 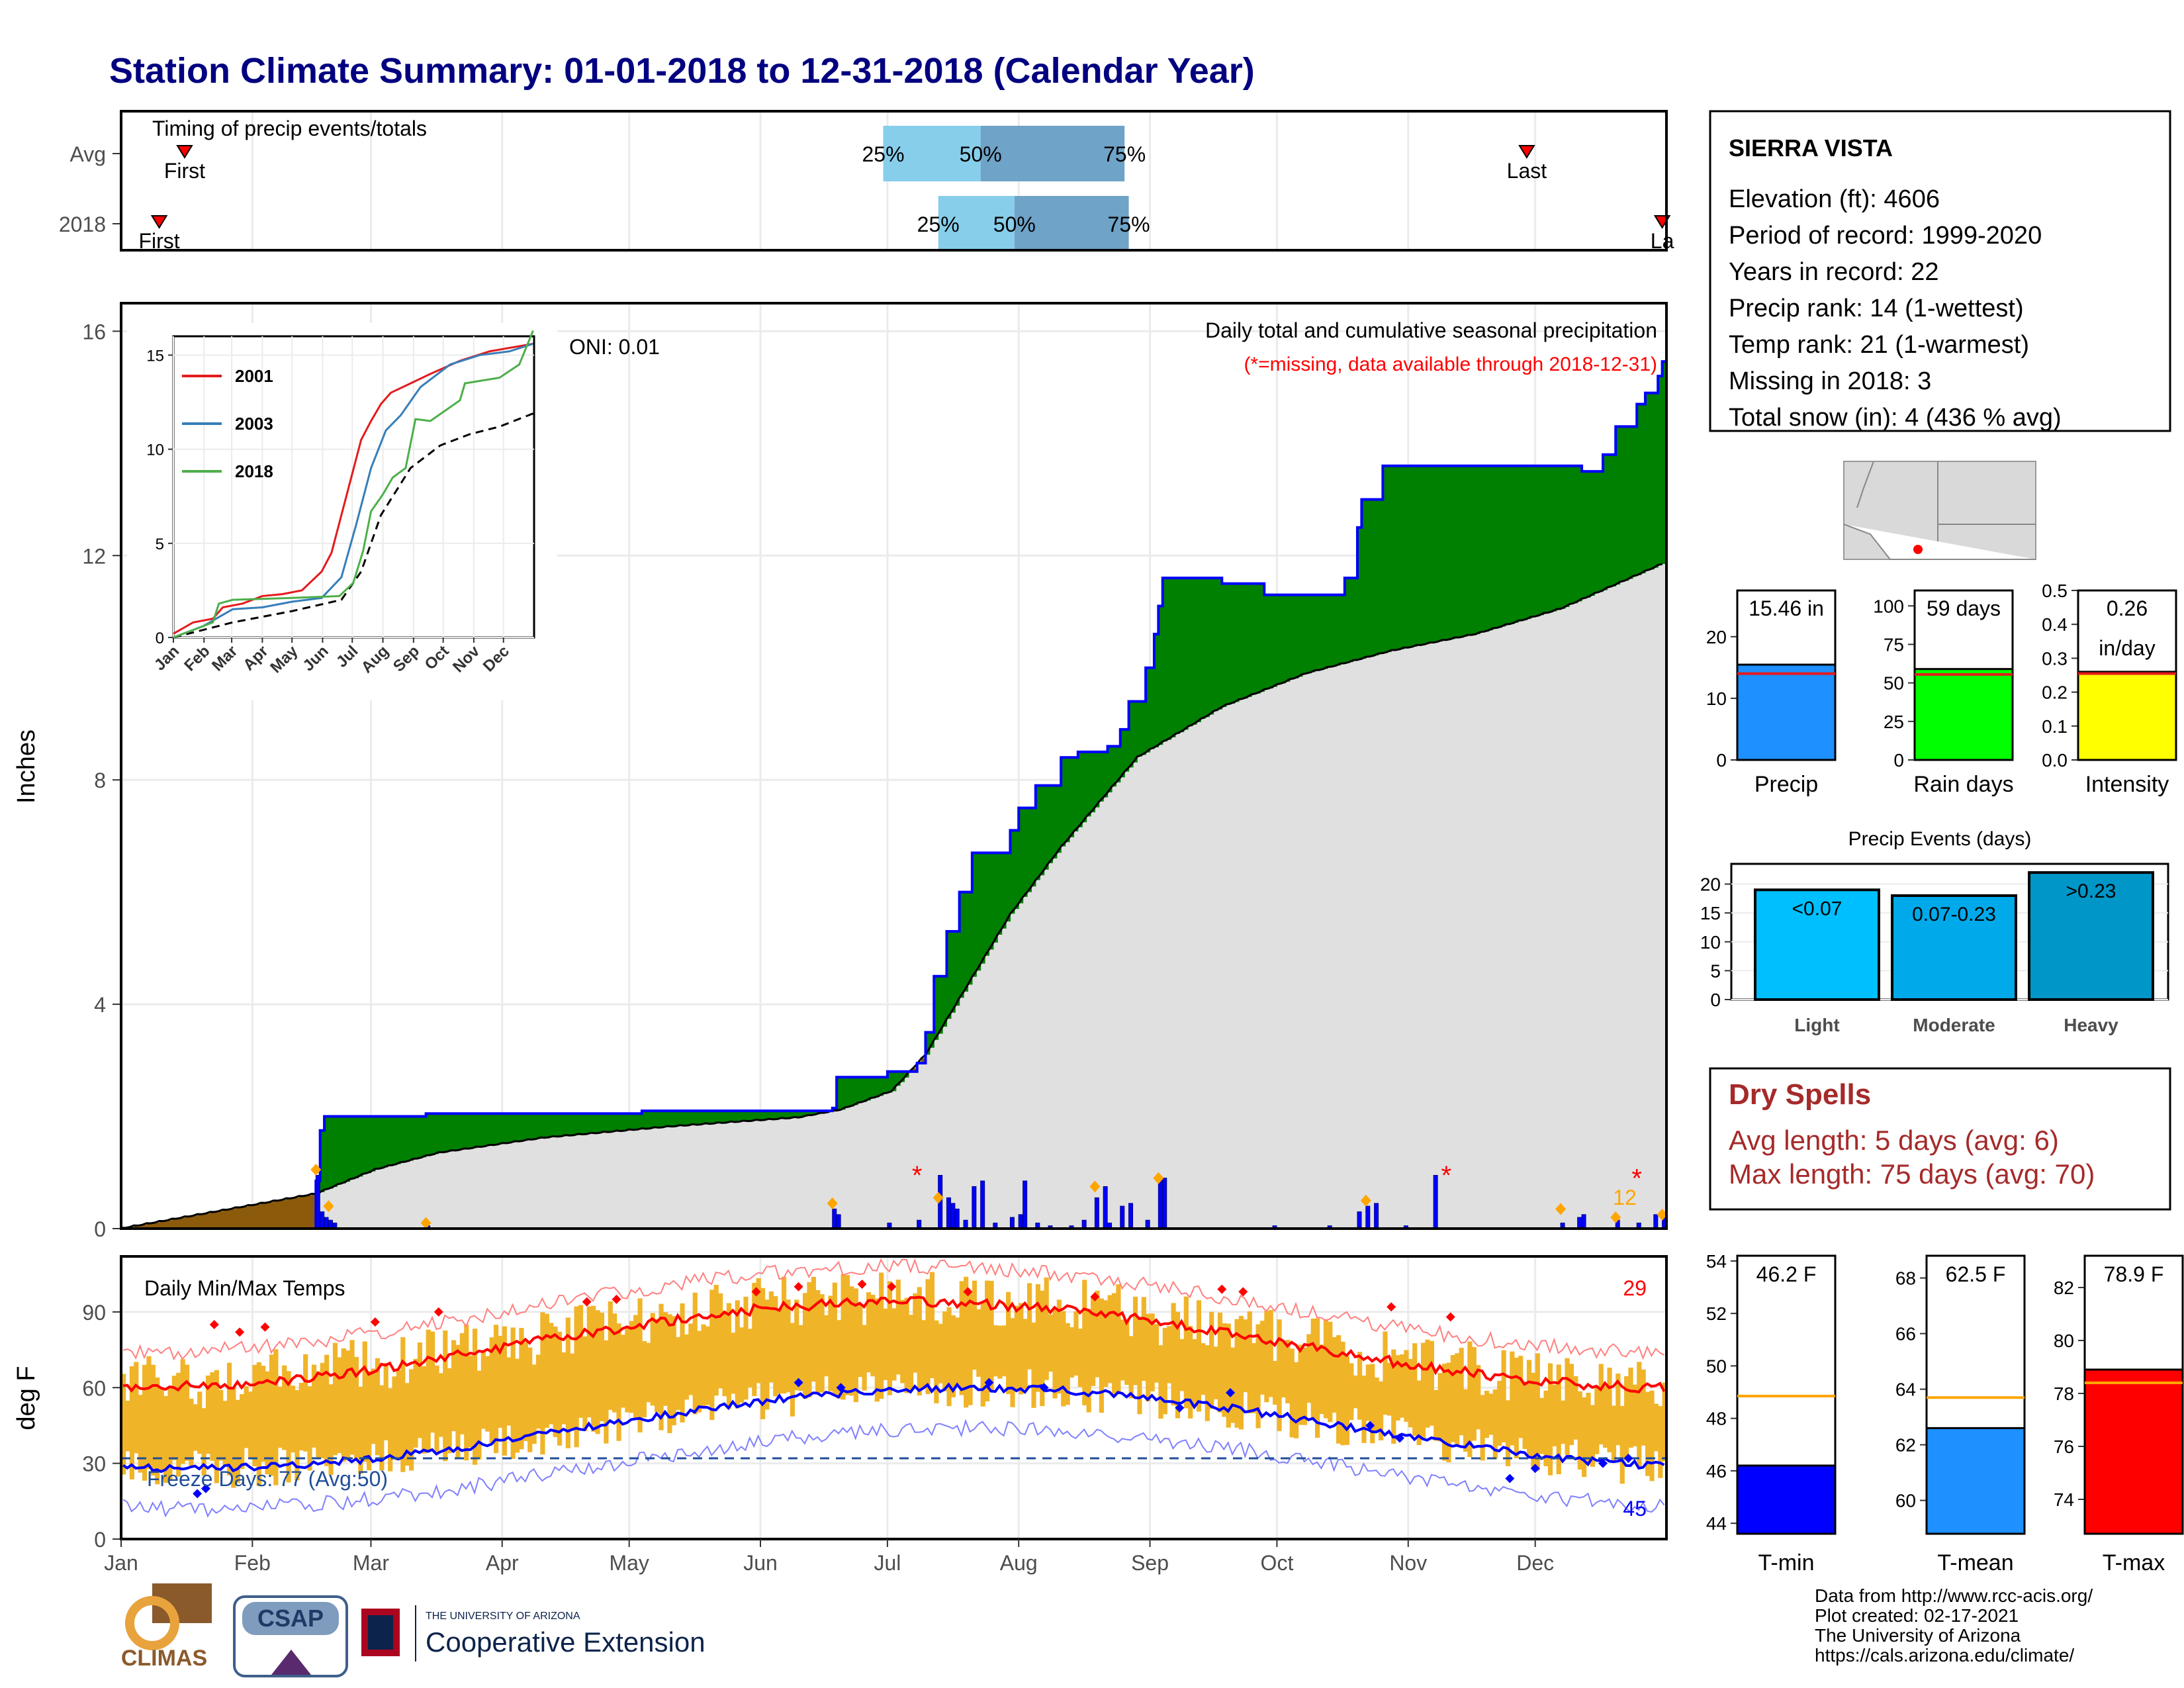 I want to click on event-category-label: Heavy, so click(x=2091, y=1025).